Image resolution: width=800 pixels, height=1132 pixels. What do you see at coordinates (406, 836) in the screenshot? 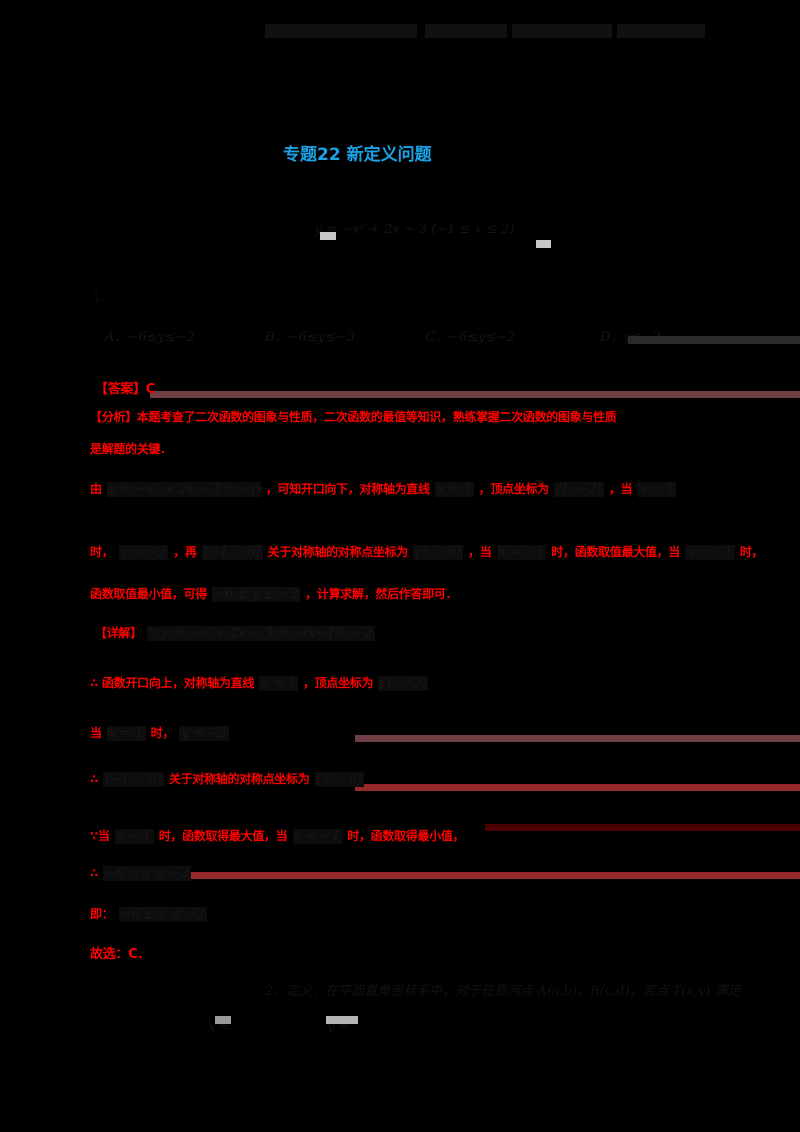
I see `text: 时，函数取得最小值，` at bounding box center [406, 836].